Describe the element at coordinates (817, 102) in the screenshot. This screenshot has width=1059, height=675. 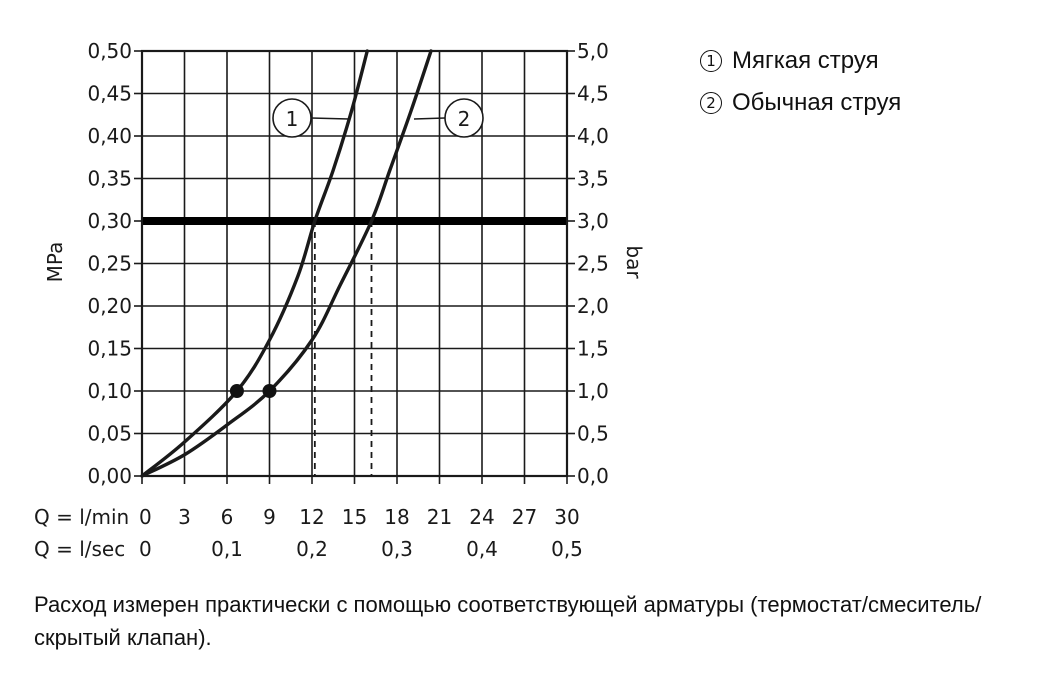
I see `legend-label-2: Обычная струя` at that location.